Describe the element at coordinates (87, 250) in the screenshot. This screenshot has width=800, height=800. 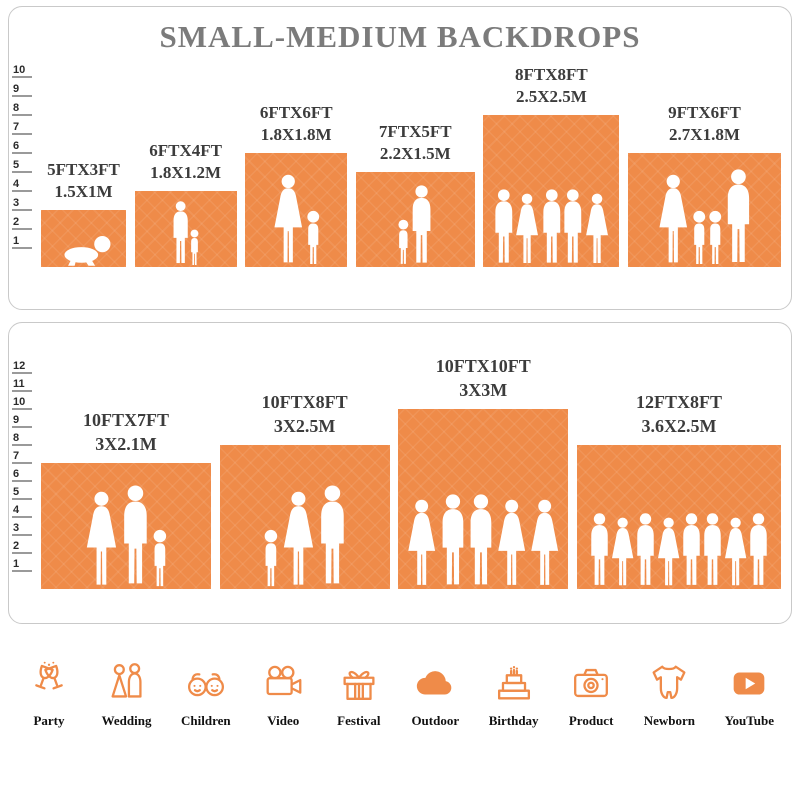
I see `person-silhouette-baby` at that location.